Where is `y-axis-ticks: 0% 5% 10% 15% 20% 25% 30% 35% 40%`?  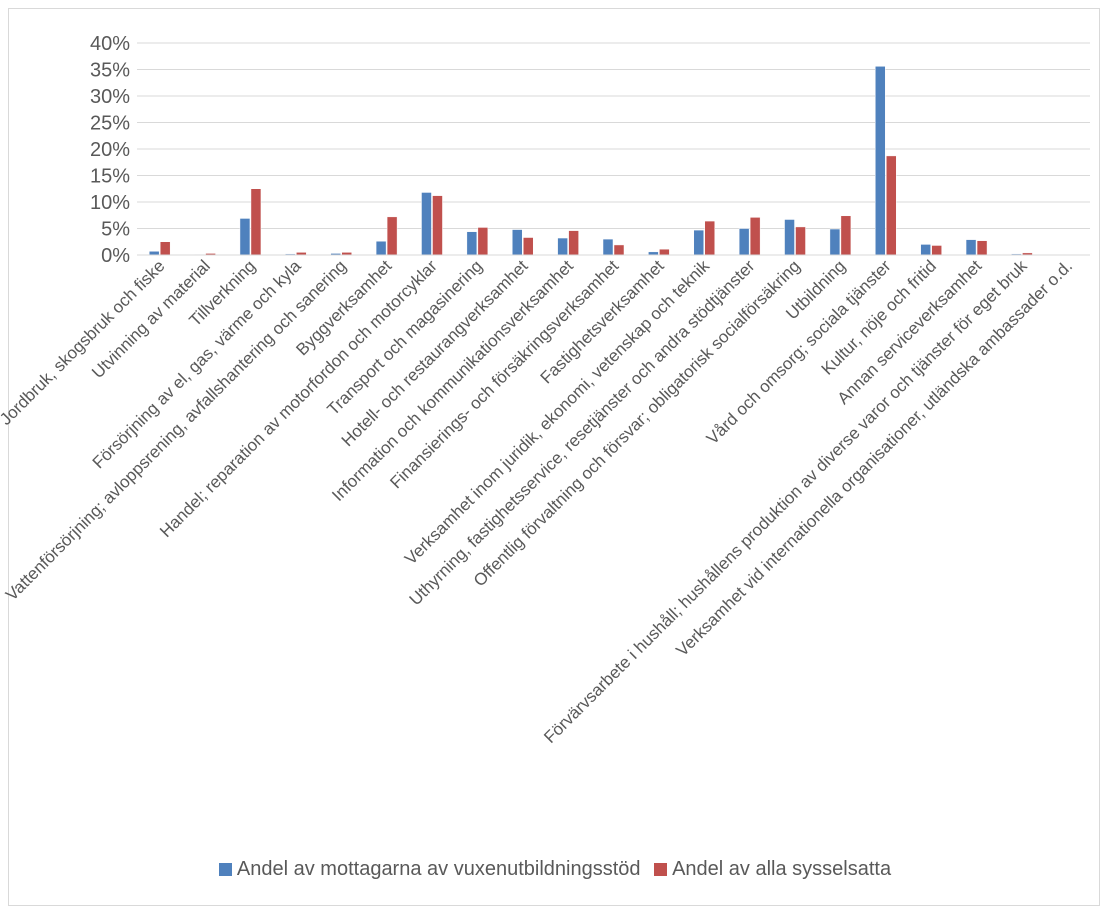
y-axis-ticks: 0% 5% 10% 15% 20% 25% 30% 35% 40% is located at coordinates (110, 150).